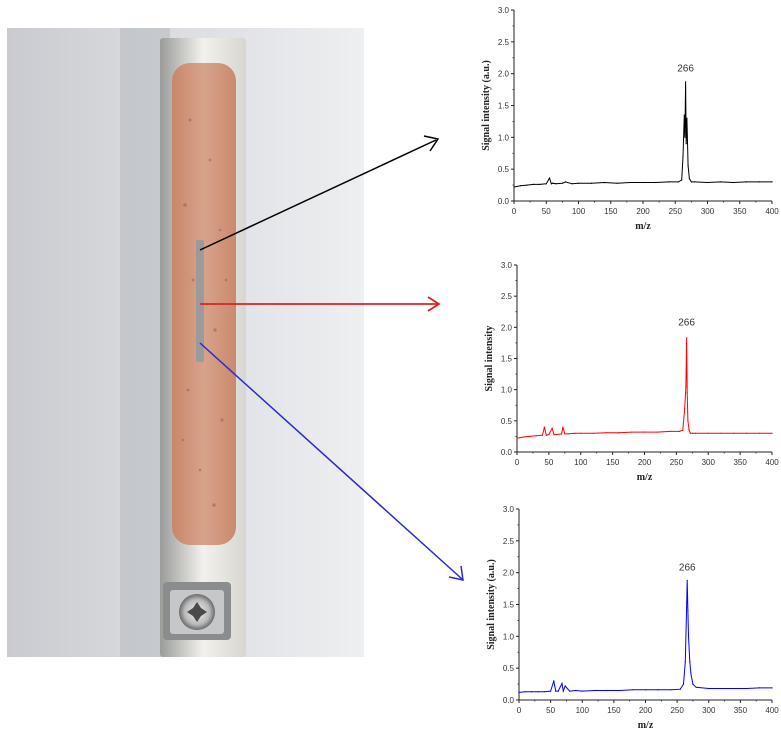  I want to click on y-tick-label: 0.5, so click(509, 668).